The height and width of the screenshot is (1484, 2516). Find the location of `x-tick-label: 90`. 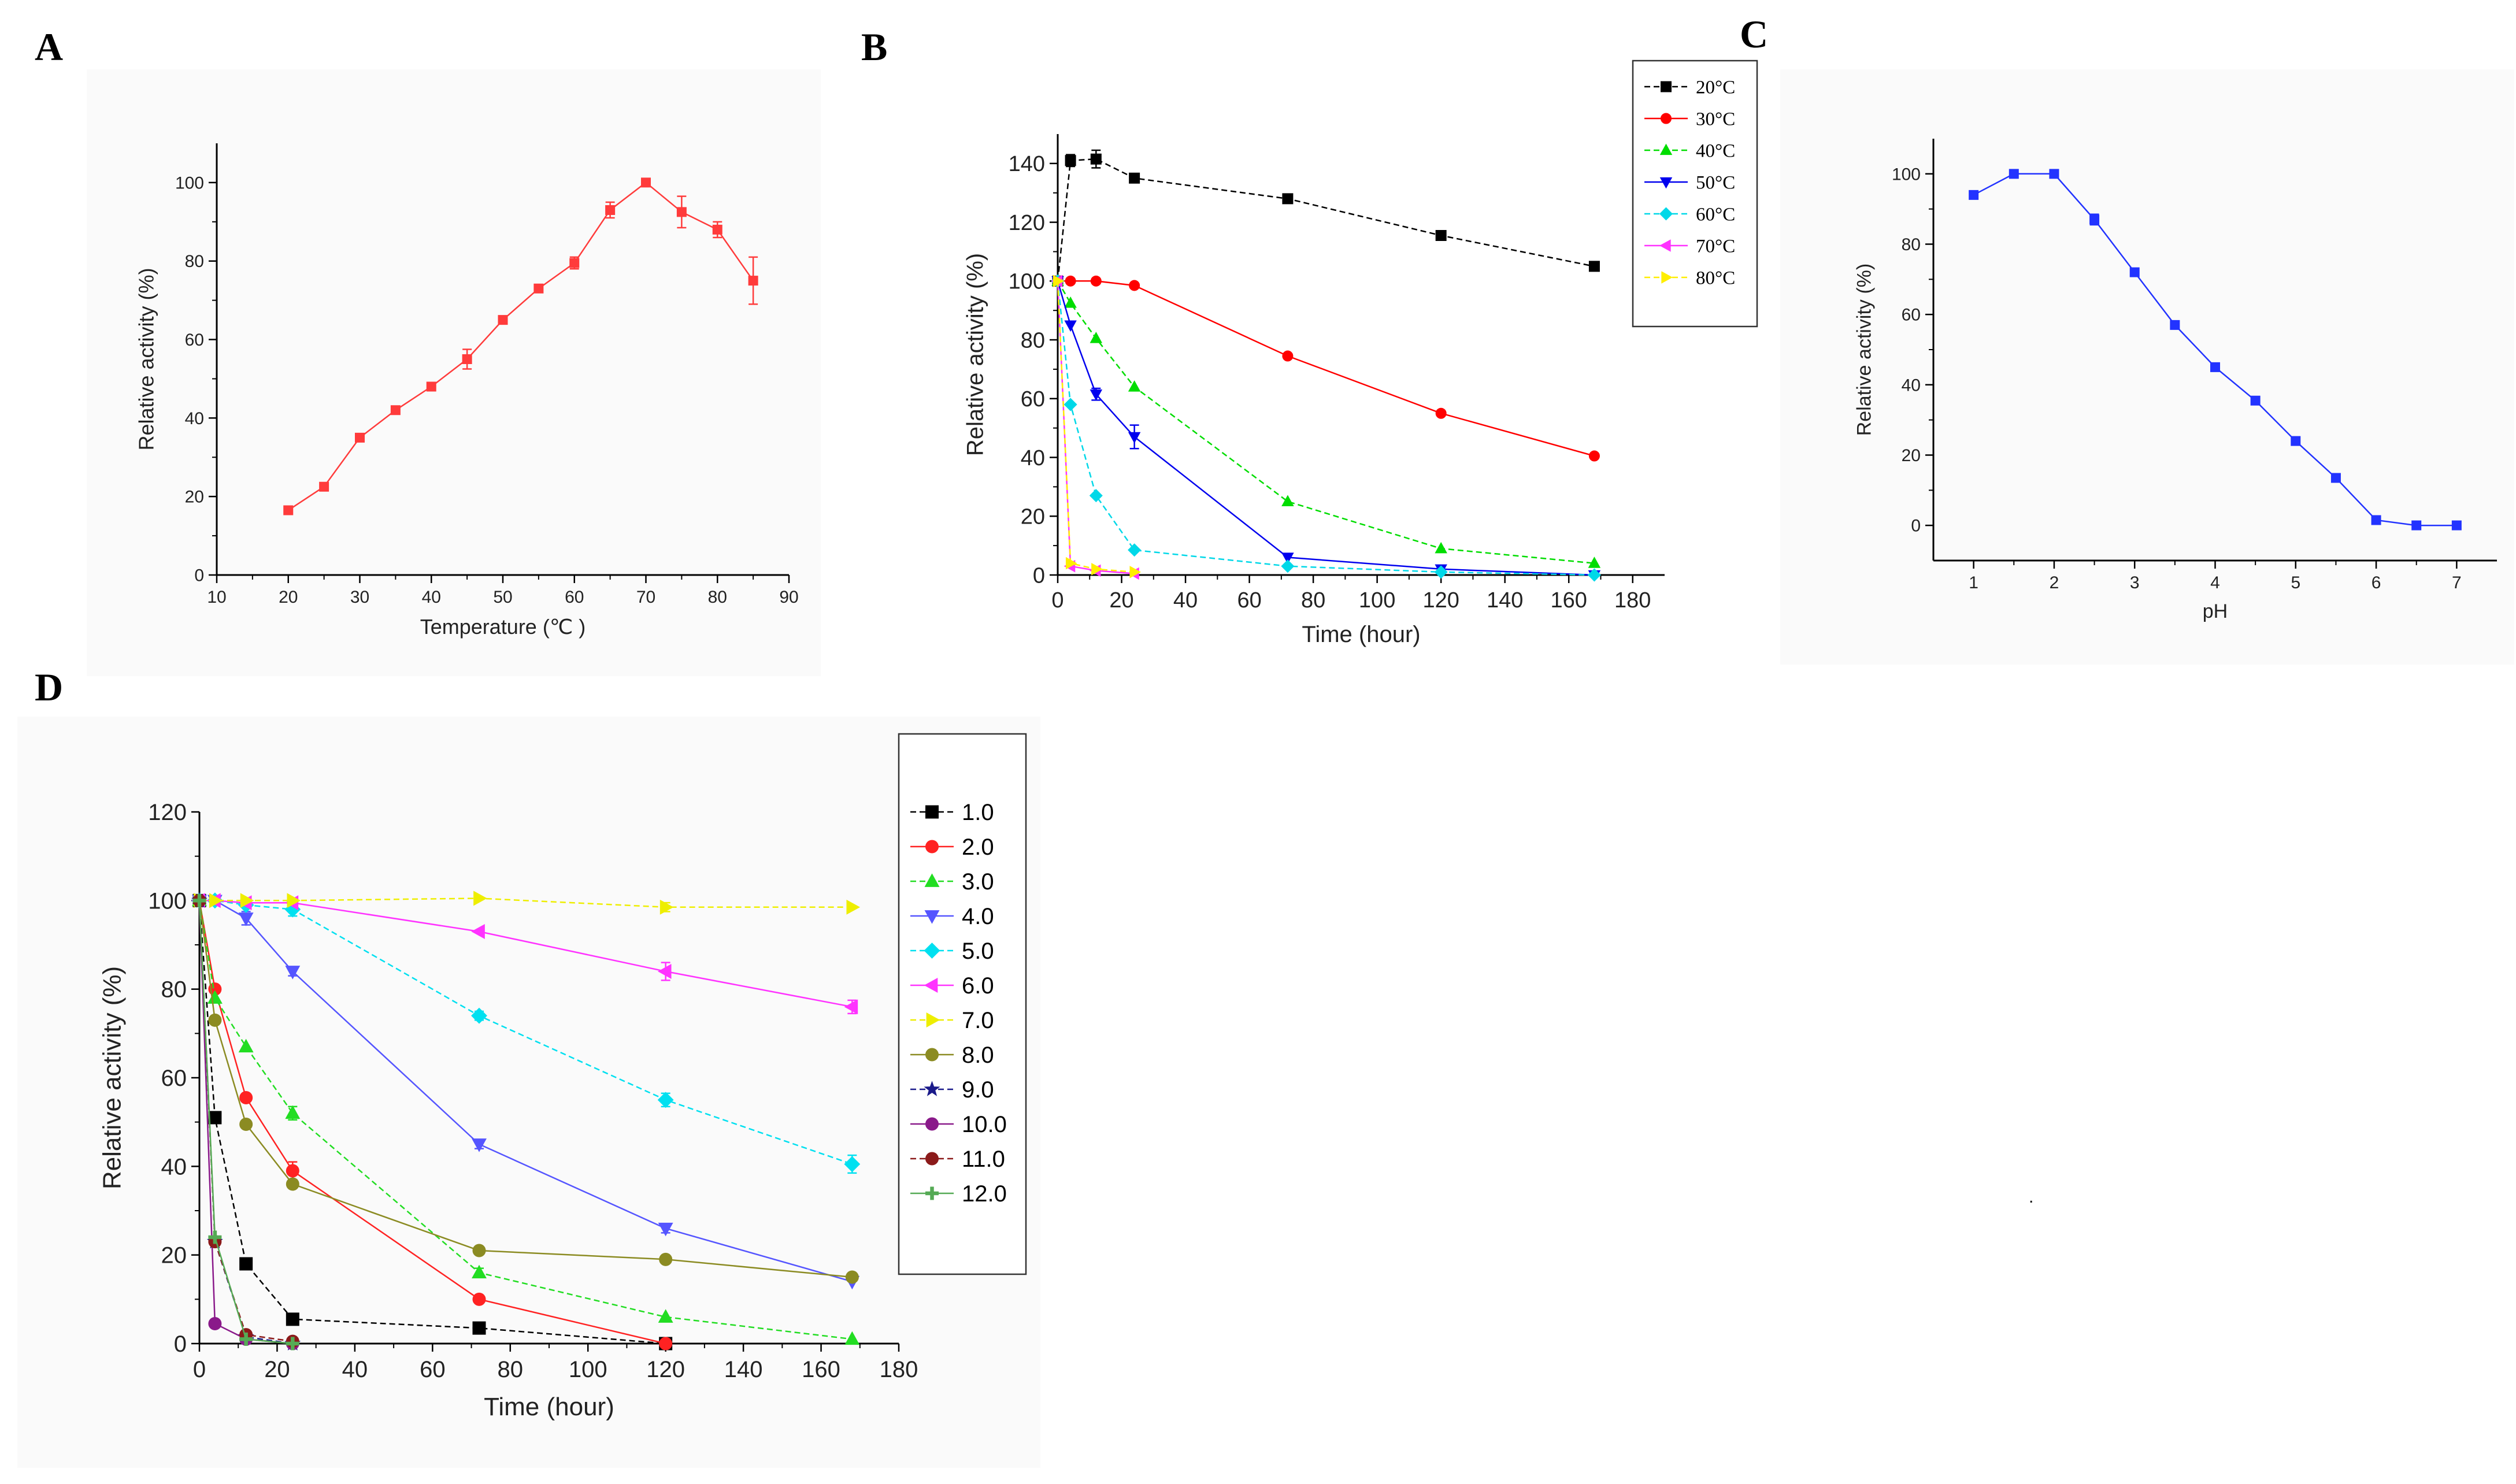

x-tick-label: 90 is located at coordinates (788, 597).